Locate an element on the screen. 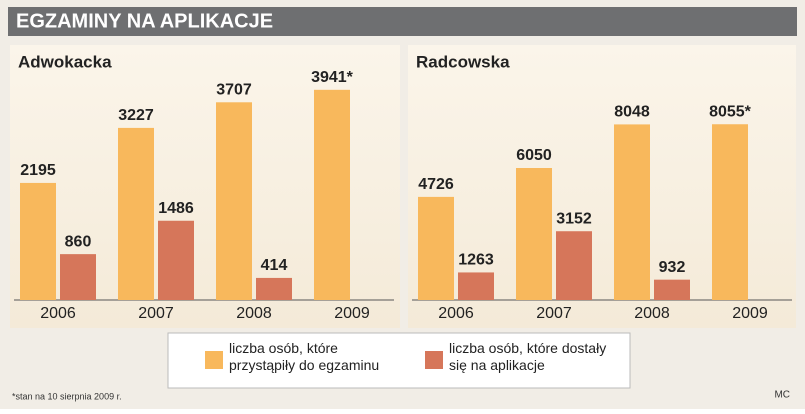  value-label: 3152 is located at coordinates (574, 218).